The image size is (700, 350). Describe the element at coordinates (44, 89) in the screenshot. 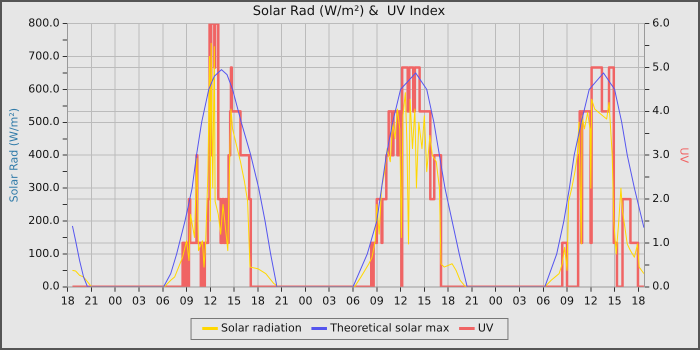

I see `y-tick-label: 600.0` at that location.